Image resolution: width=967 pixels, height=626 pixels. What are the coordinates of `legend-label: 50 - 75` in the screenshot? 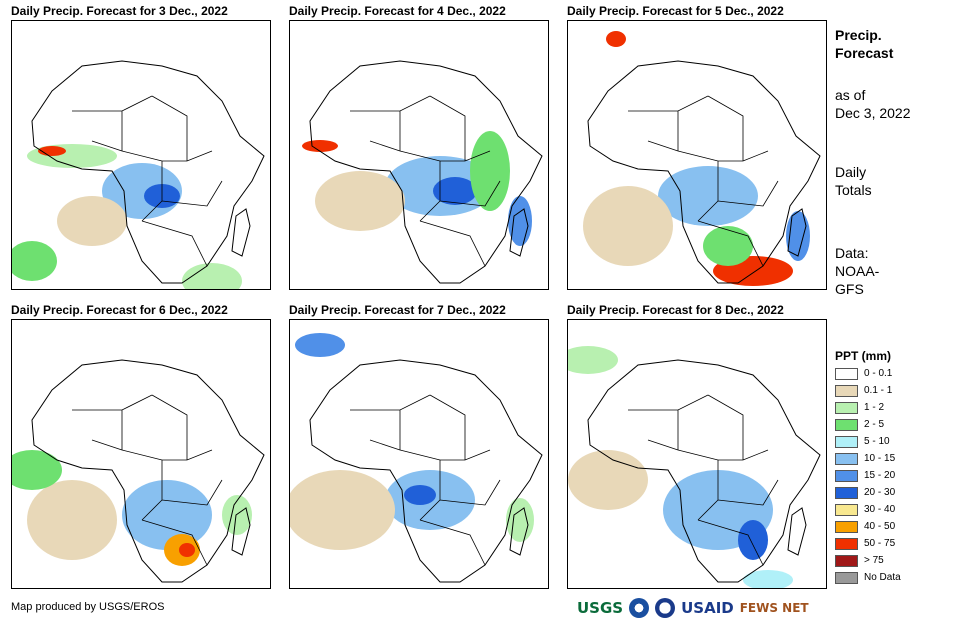 It's located at (880, 543).